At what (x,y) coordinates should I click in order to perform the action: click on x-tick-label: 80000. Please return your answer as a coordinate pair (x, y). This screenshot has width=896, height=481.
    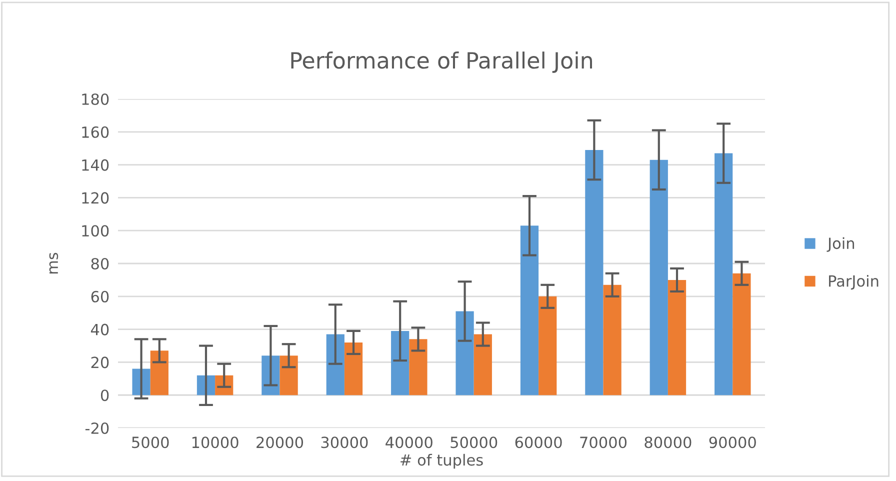
    Looking at the image, I should click on (668, 442).